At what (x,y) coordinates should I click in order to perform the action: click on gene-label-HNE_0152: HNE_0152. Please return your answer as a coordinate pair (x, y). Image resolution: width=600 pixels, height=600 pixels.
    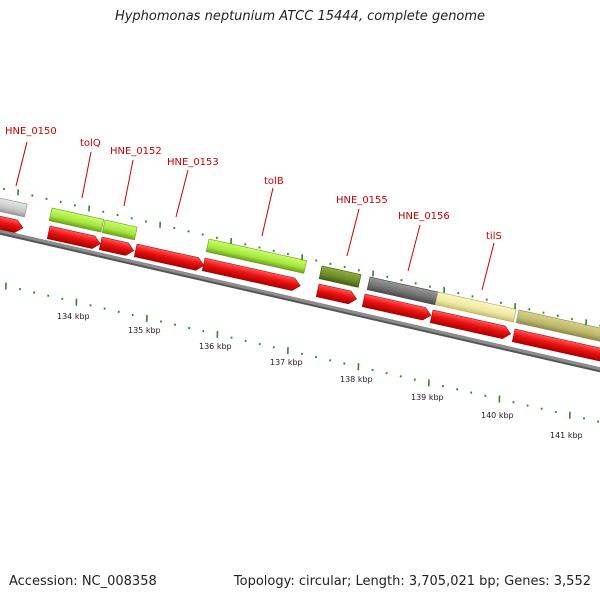
    Looking at the image, I should click on (136, 151).